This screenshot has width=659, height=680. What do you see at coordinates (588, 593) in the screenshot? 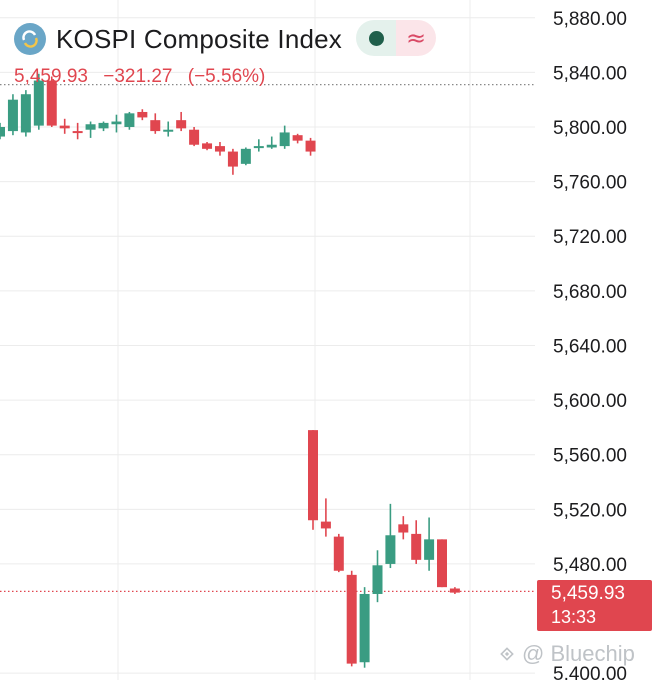
I see `last-price-label: 5,459.93` at bounding box center [588, 593].